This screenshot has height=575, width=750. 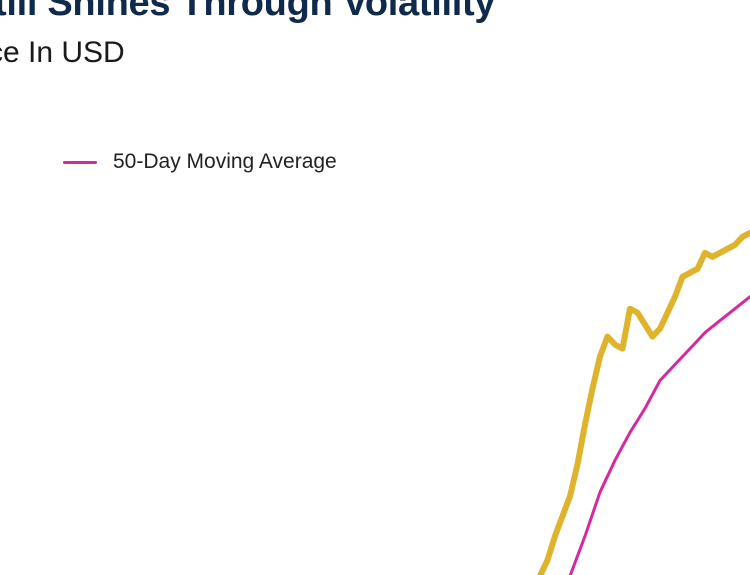 I want to click on chart-title: till Shines Through Volatility, so click(x=248, y=12).